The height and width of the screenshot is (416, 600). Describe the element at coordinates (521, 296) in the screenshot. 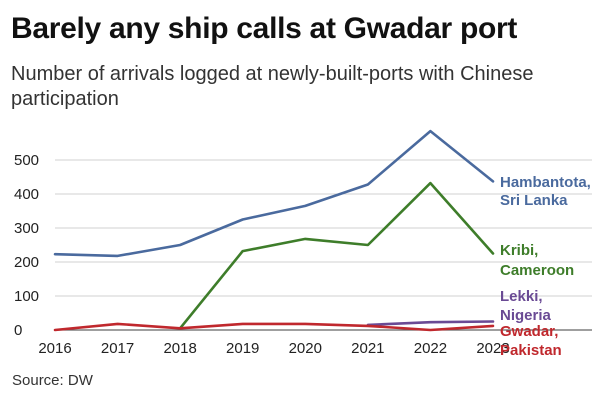

I see `series-label-lekki: Lekki,` at that location.